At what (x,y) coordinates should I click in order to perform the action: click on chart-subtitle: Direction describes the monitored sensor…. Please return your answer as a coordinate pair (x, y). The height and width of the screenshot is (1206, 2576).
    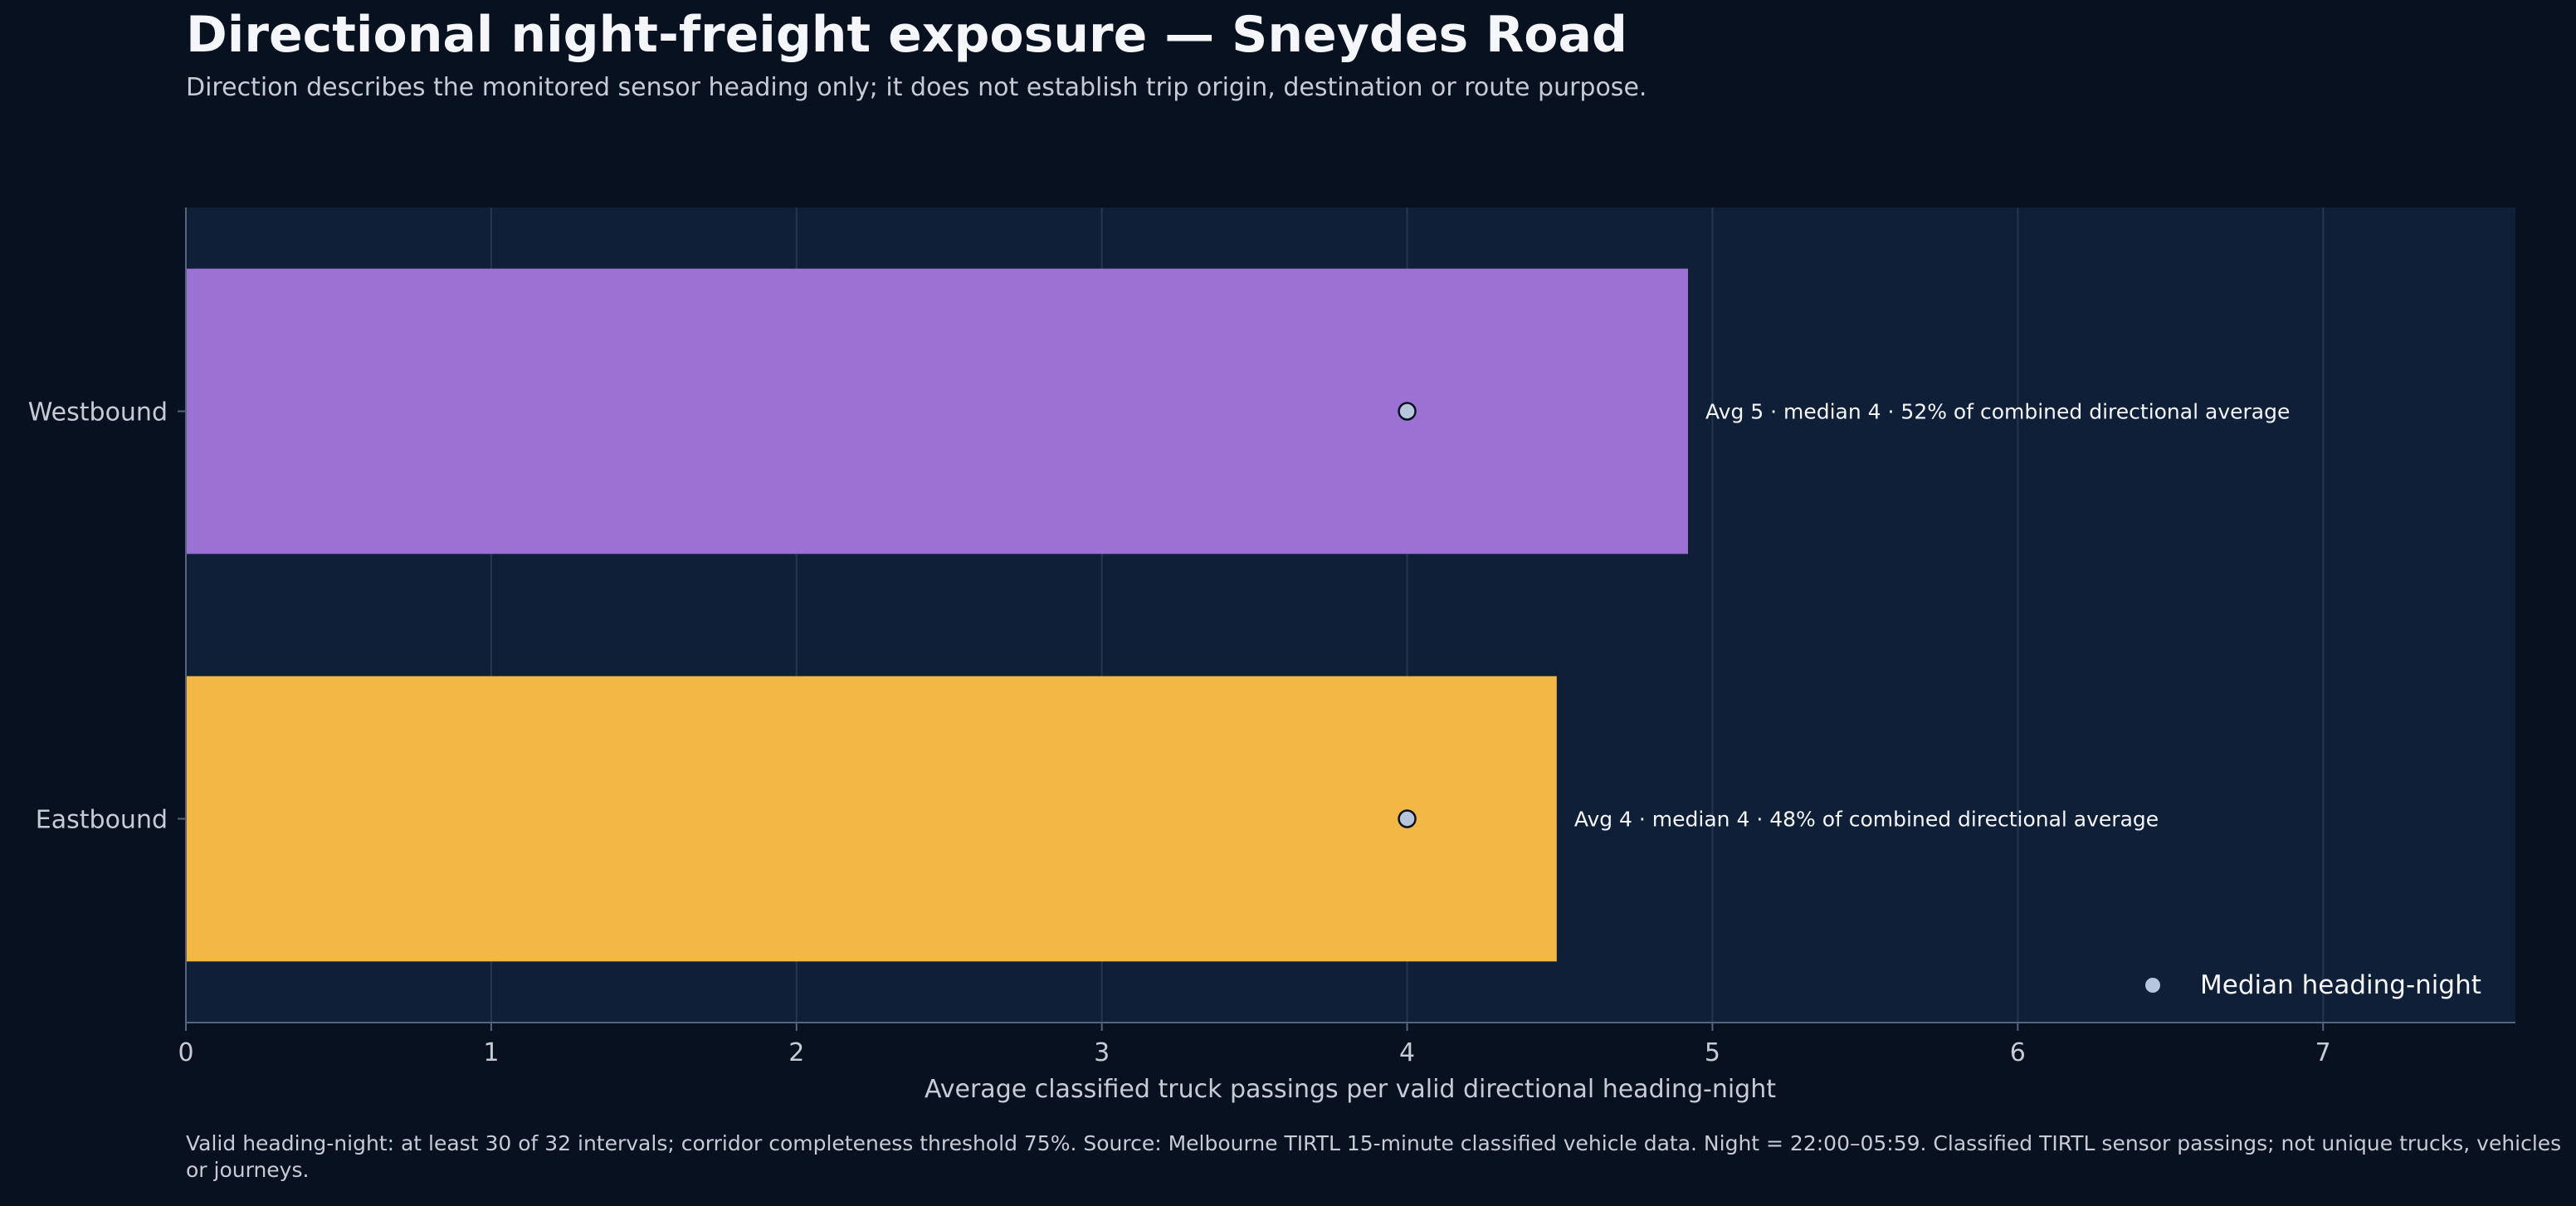
    Looking at the image, I should click on (916, 87).